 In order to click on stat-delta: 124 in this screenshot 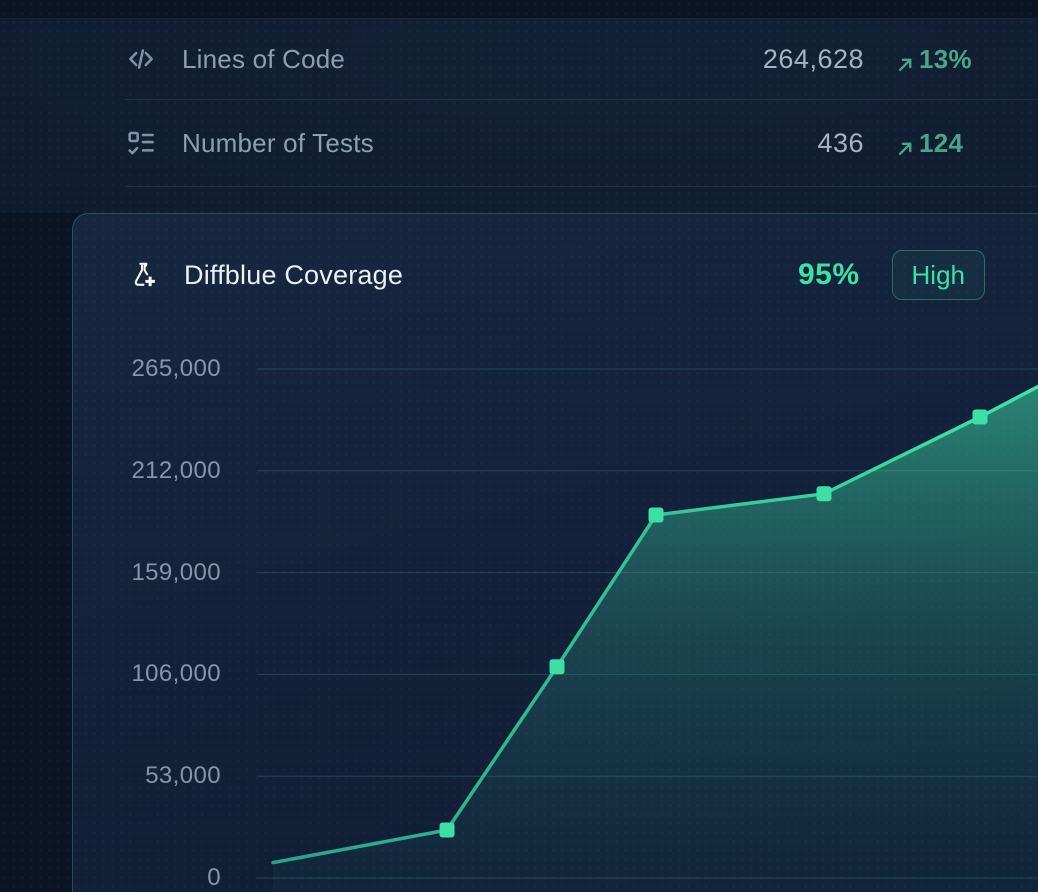, I will do `click(937, 143)`.